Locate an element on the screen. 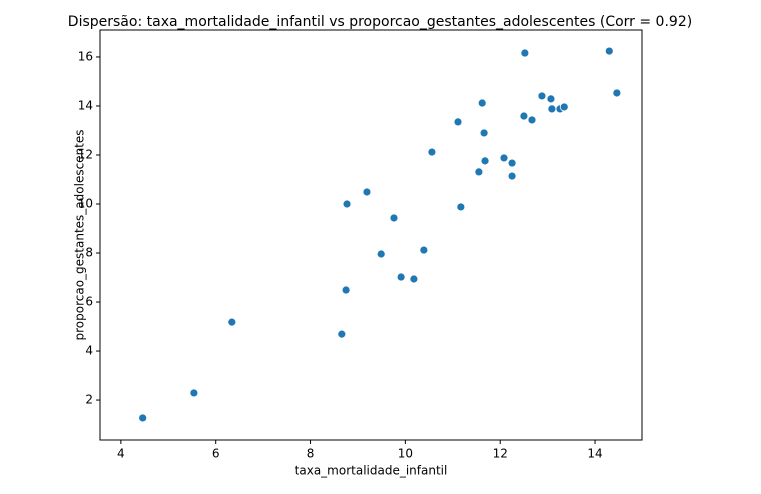 The width and height of the screenshot is (761, 494). x-tick-label: 14 is located at coordinates (594, 454).